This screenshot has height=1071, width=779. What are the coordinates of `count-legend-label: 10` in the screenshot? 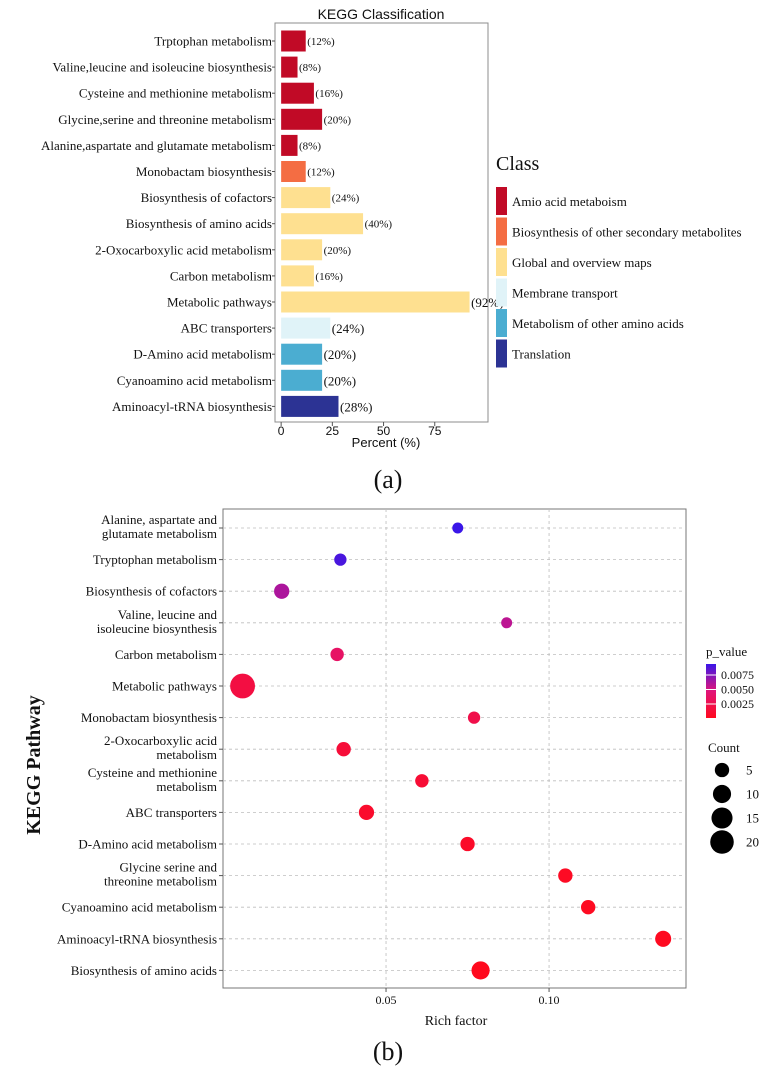 It's located at (752, 794).